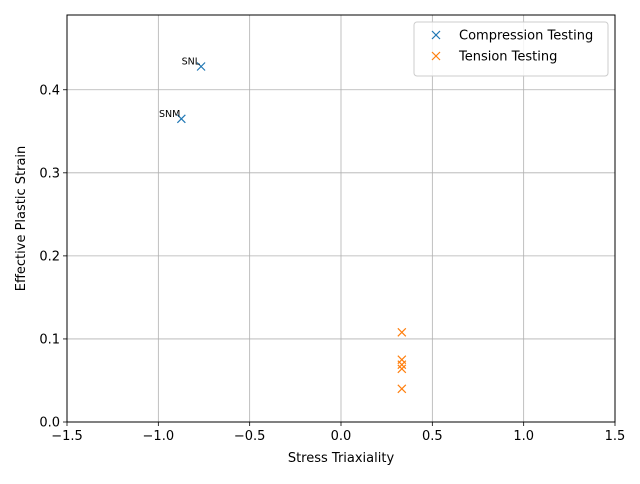  I want to click on y-axis-label: Effective Plastic Strain, so click(21, 219).